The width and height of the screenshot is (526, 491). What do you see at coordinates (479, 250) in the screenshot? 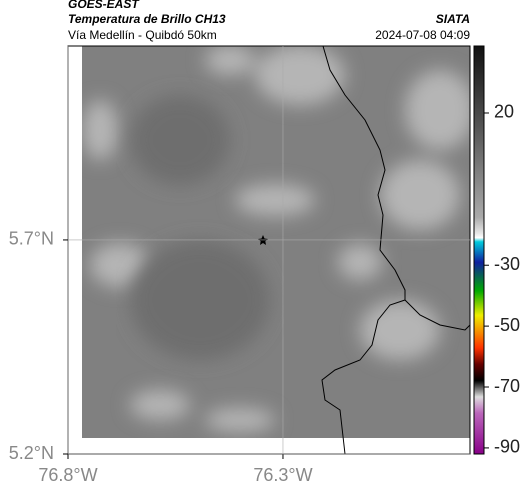
I see `colorbar` at bounding box center [479, 250].